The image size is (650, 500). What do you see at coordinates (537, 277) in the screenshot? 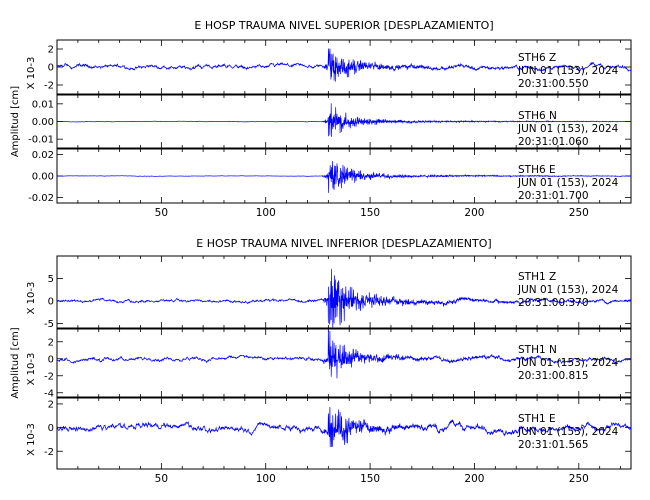
I see `station-channel-label: STH1 Z` at bounding box center [537, 277].